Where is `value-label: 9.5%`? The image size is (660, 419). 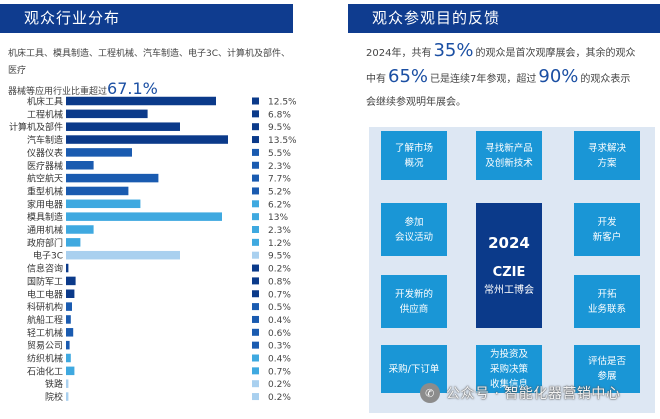
value-label: 9.5% is located at coordinates (279, 257).